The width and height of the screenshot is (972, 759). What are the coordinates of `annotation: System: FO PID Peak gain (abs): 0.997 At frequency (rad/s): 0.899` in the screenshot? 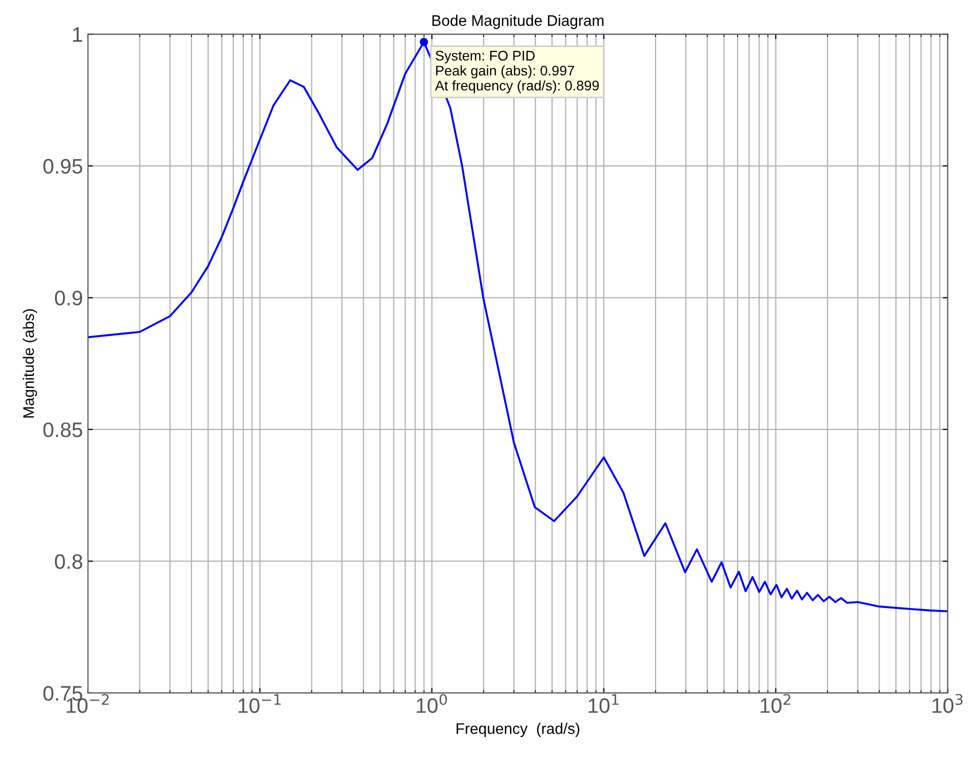 It's located at (517, 72).